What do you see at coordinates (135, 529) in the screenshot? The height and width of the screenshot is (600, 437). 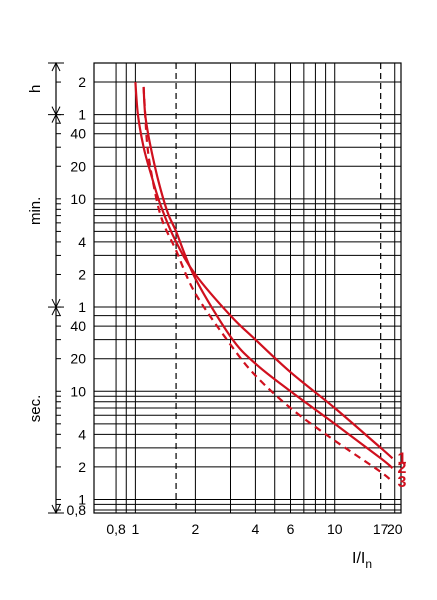 I see `x-tick-label: 1` at bounding box center [135, 529].